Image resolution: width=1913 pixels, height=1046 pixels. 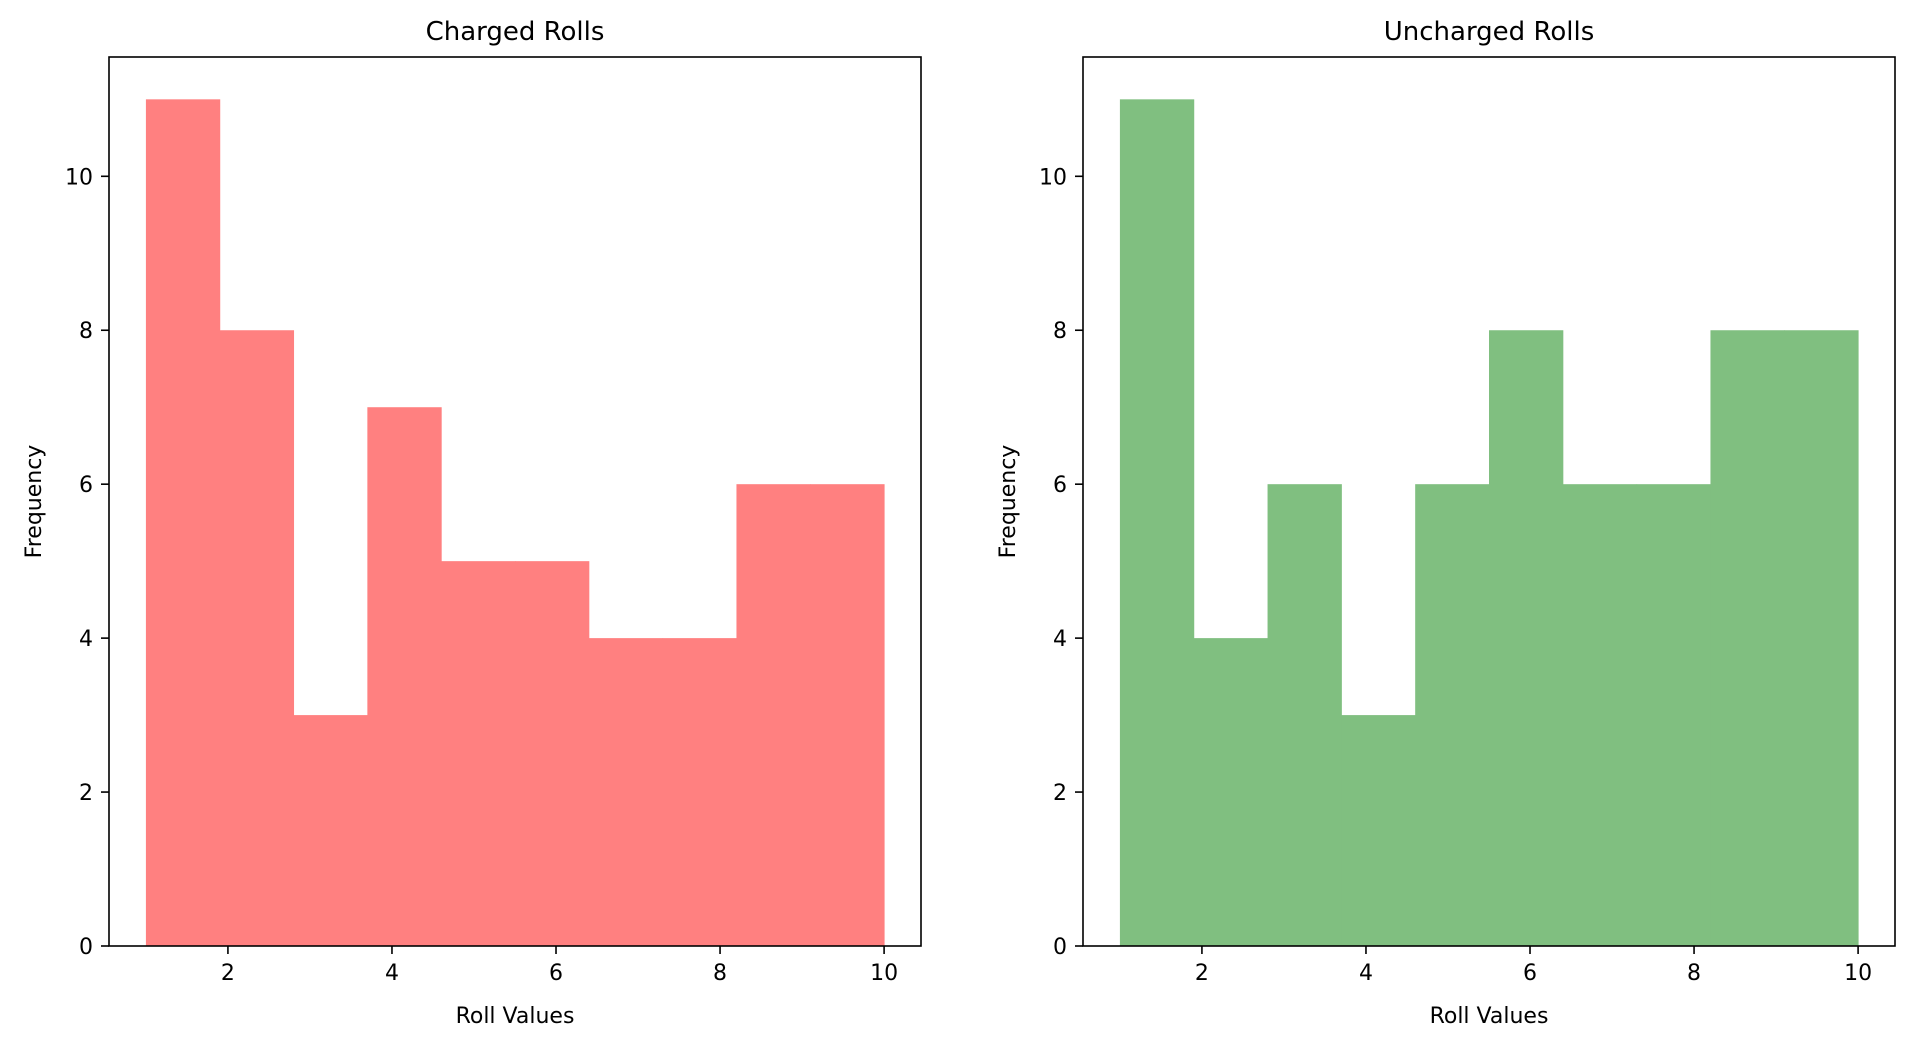 What do you see at coordinates (515, 32) in the screenshot?
I see `chart-title: Charged Rolls` at bounding box center [515, 32].